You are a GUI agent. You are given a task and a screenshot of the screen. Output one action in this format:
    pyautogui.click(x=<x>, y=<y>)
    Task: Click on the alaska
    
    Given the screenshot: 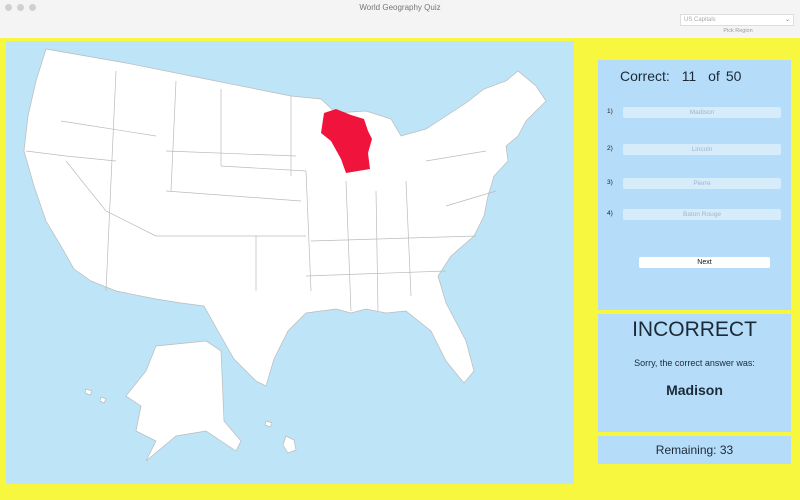 What is the action you would take?
    pyautogui.click(x=183, y=401)
    